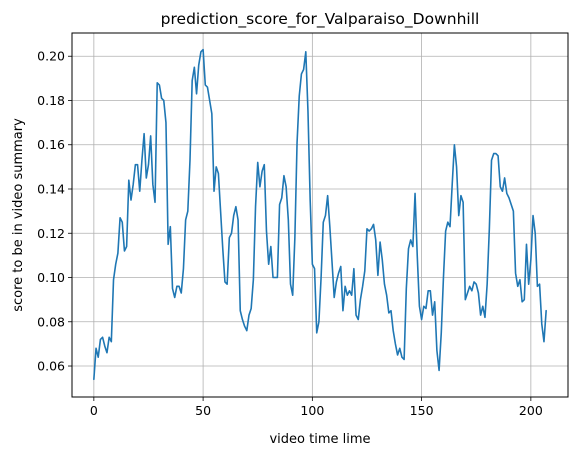 The width and height of the screenshot is (576, 455). Describe the element at coordinates (51, 233) in the screenshot. I see `y-tick-label: 0.12` at that location.